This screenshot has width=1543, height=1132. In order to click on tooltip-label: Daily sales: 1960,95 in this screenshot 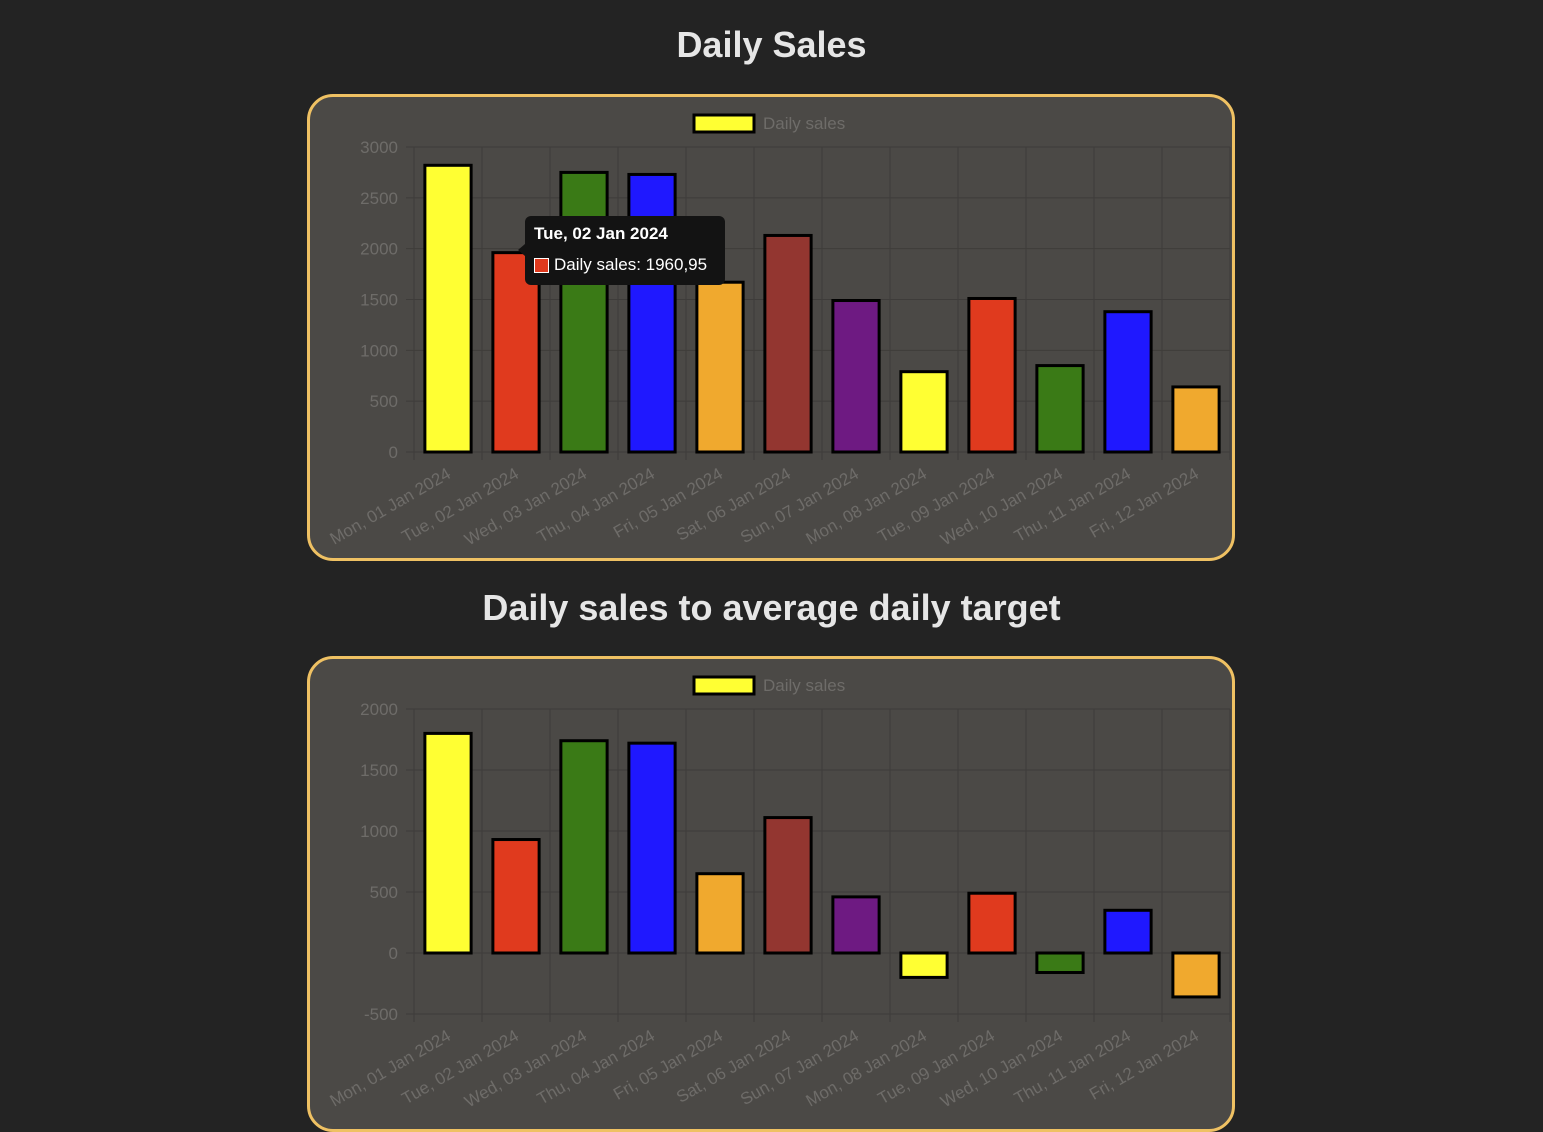, I will do `click(631, 264)`.